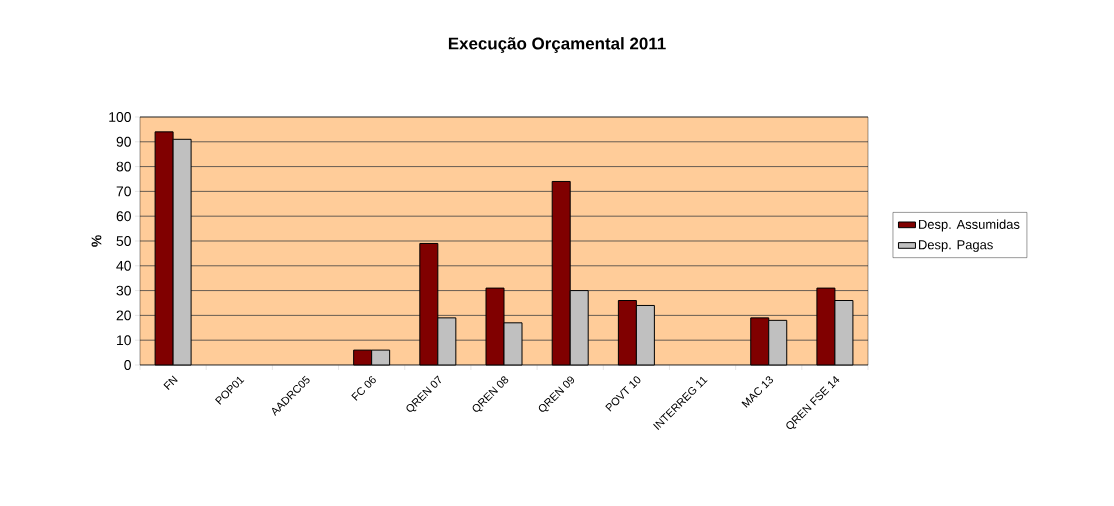 This screenshot has width=1114, height=506. Describe the element at coordinates (969, 225) in the screenshot. I see `legend-label: Desp. Assumidas` at that location.